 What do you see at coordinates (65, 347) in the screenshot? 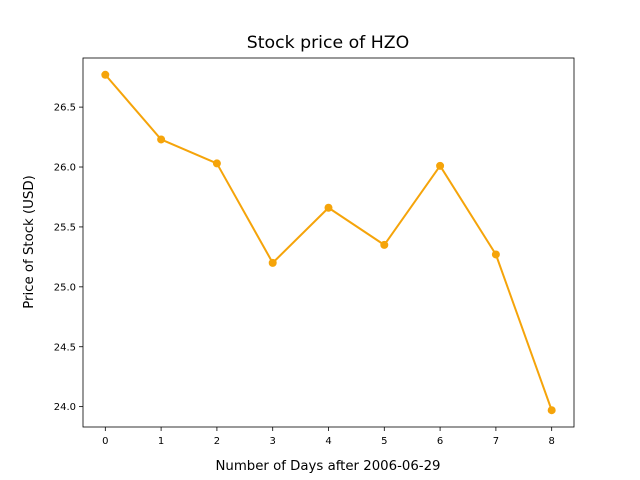
I see `y-tick-label: 24.5` at bounding box center [65, 347].